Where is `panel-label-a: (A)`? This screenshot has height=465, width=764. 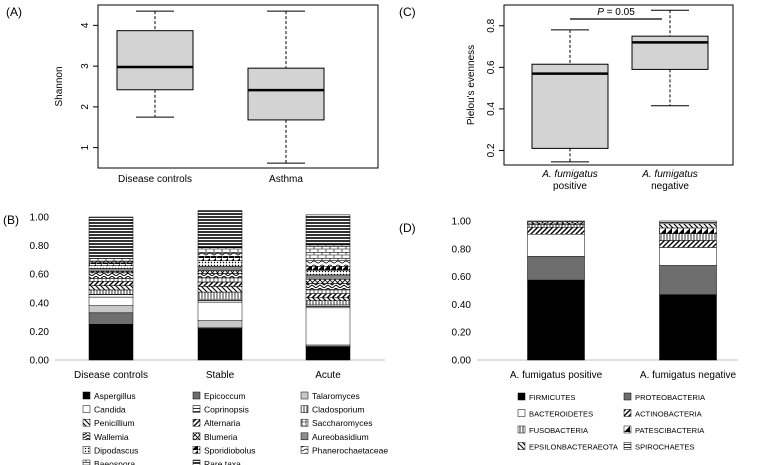
panel-label-a: (A) is located at coordinates (14, 12).